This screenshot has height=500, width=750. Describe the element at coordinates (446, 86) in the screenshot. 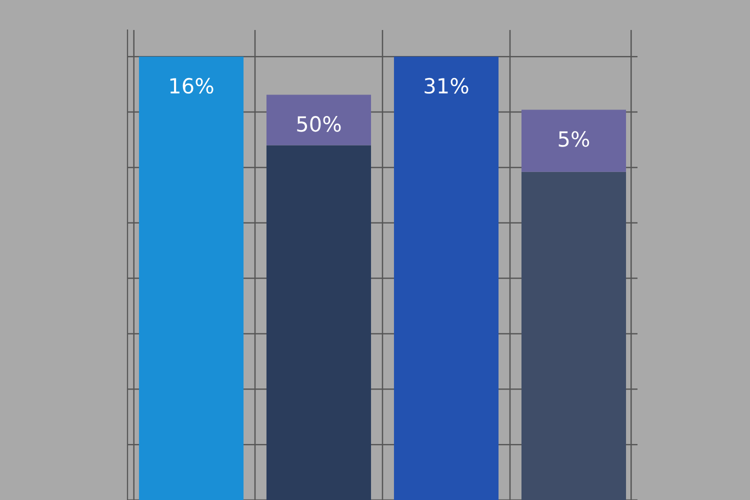

I see `annotation: 31%` at that location.